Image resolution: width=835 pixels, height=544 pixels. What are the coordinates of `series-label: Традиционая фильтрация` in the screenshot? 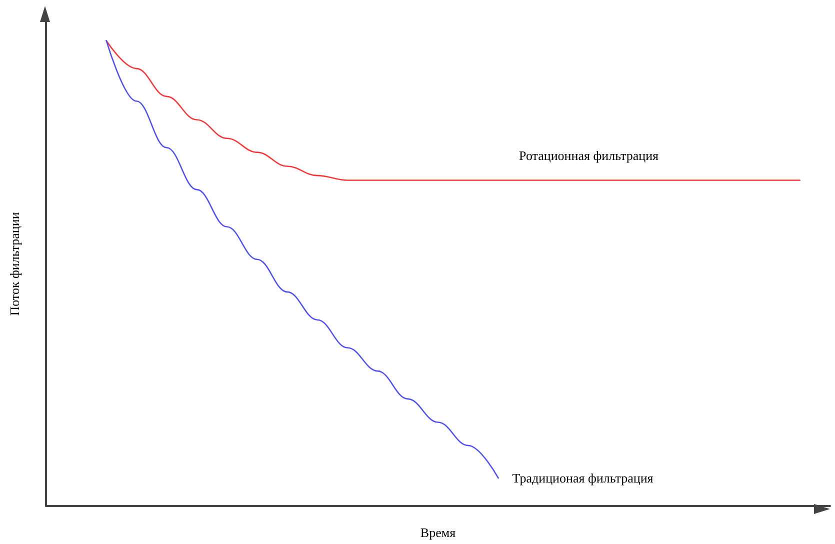 It's located at (583, 478).